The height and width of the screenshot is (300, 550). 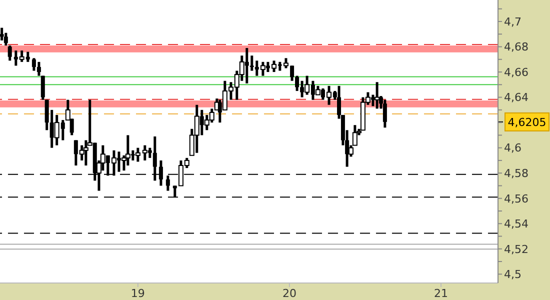 What do you see at coordinates (289, 293) in the screenshot?
I see `x-tick-label: 20` at bounding box center [289, 293].